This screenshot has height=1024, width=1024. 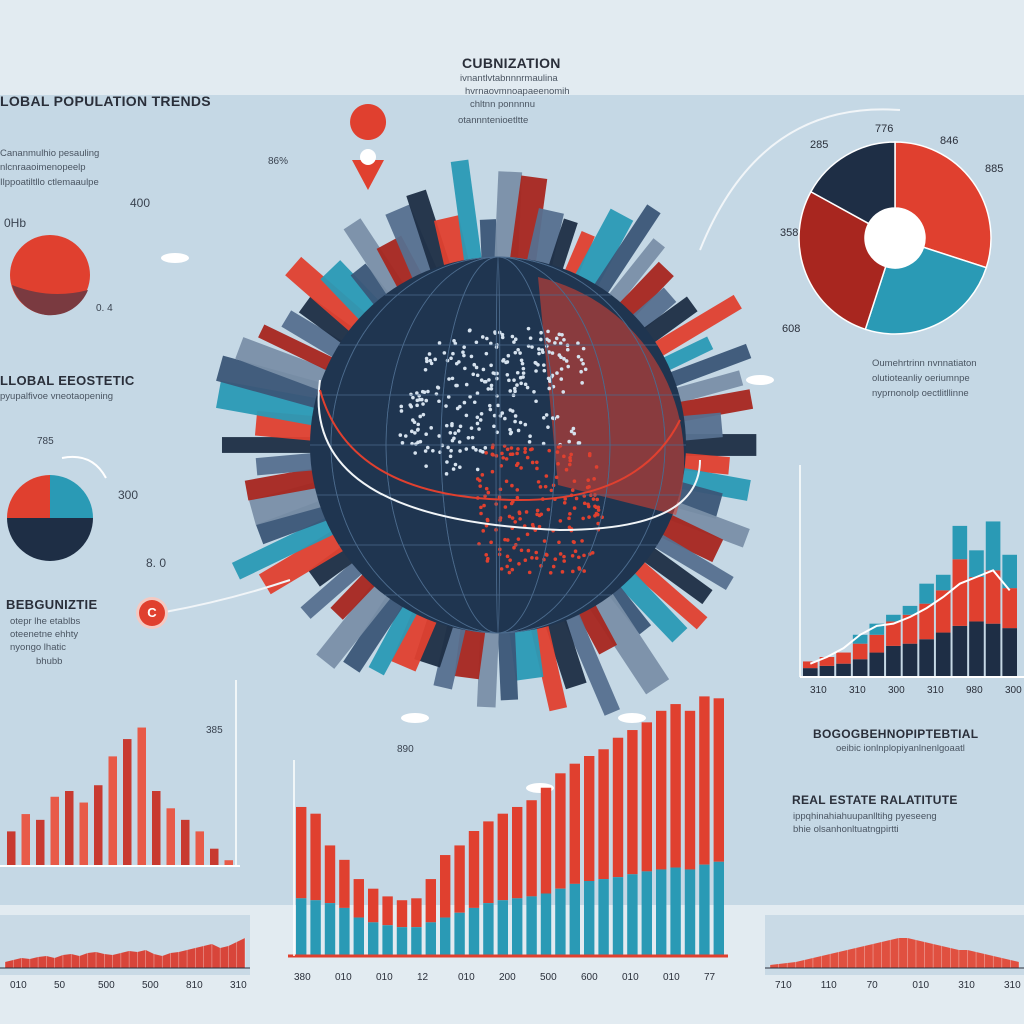 What do you see at coordinates (84, 467) in the screenshot?
I see `pie-connector` at bounding box center [84, 467].